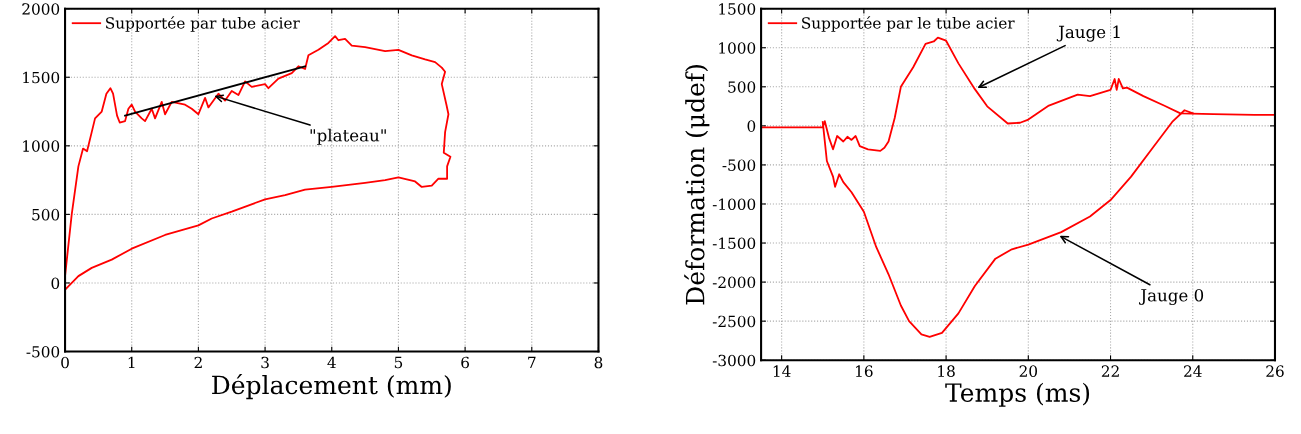  I want to click on legend-label: Supportée par le tube acier, so click(908, 24).